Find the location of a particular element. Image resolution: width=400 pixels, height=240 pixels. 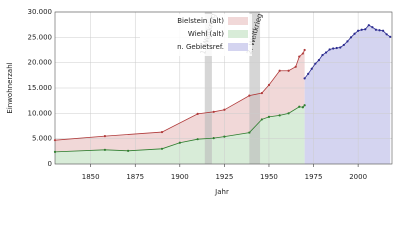

x-tick-label: 2000 is located at coordinates (358, 177).